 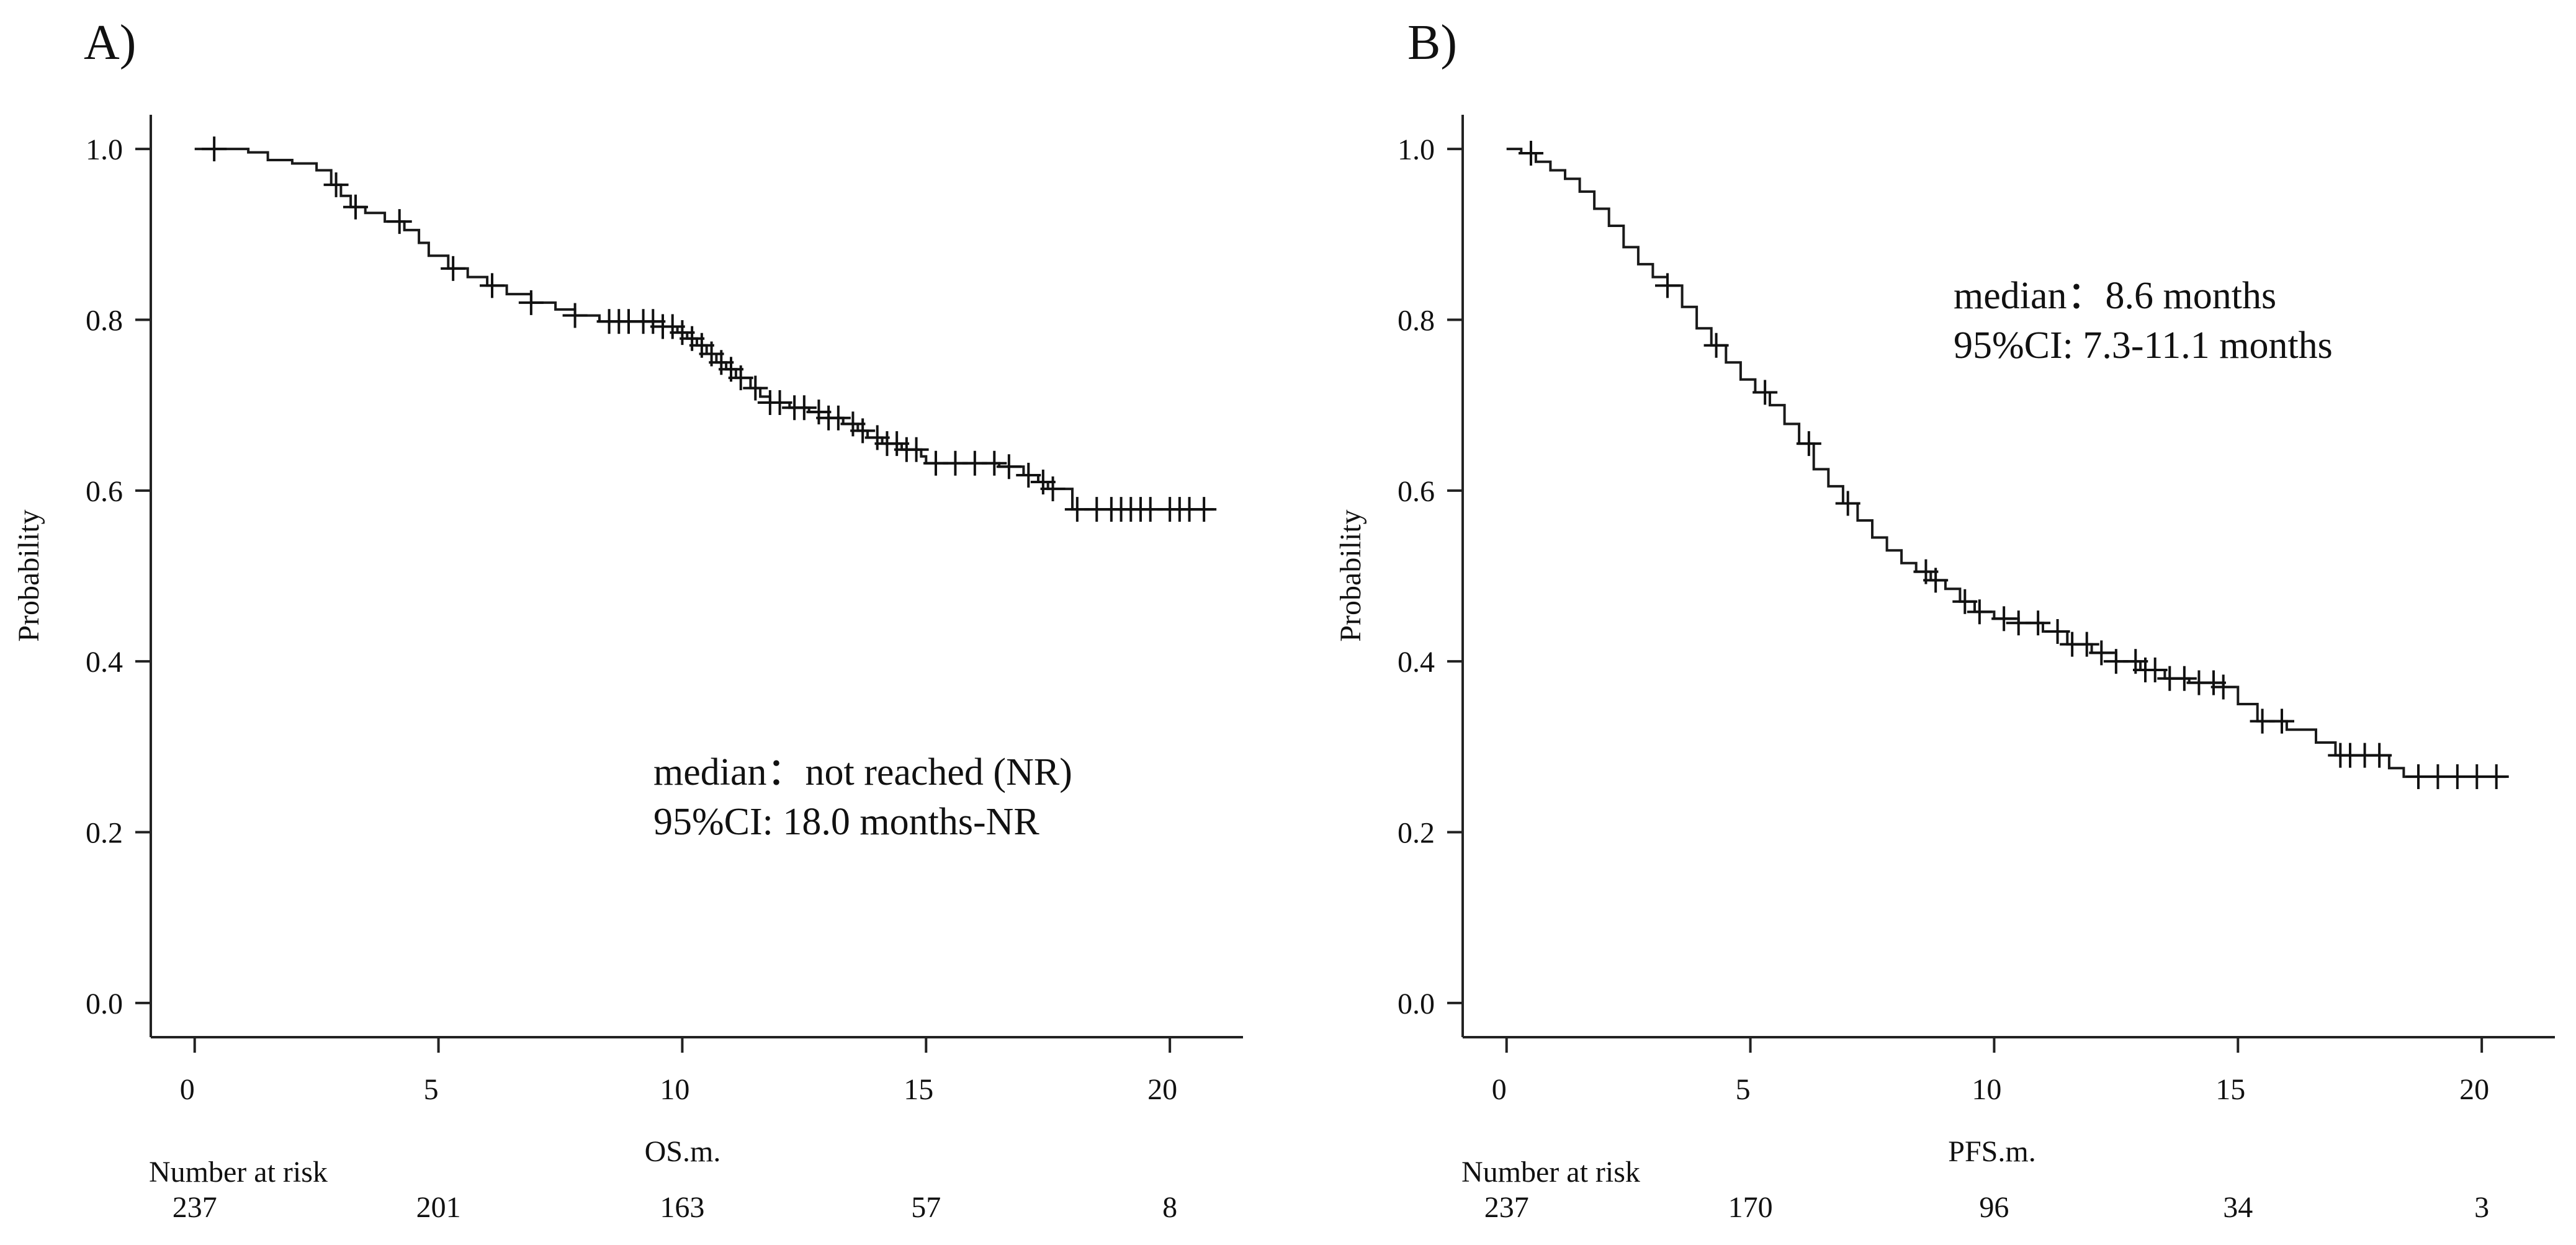 I want to click on risk-value: 8, so click(x=1169, y=1207).